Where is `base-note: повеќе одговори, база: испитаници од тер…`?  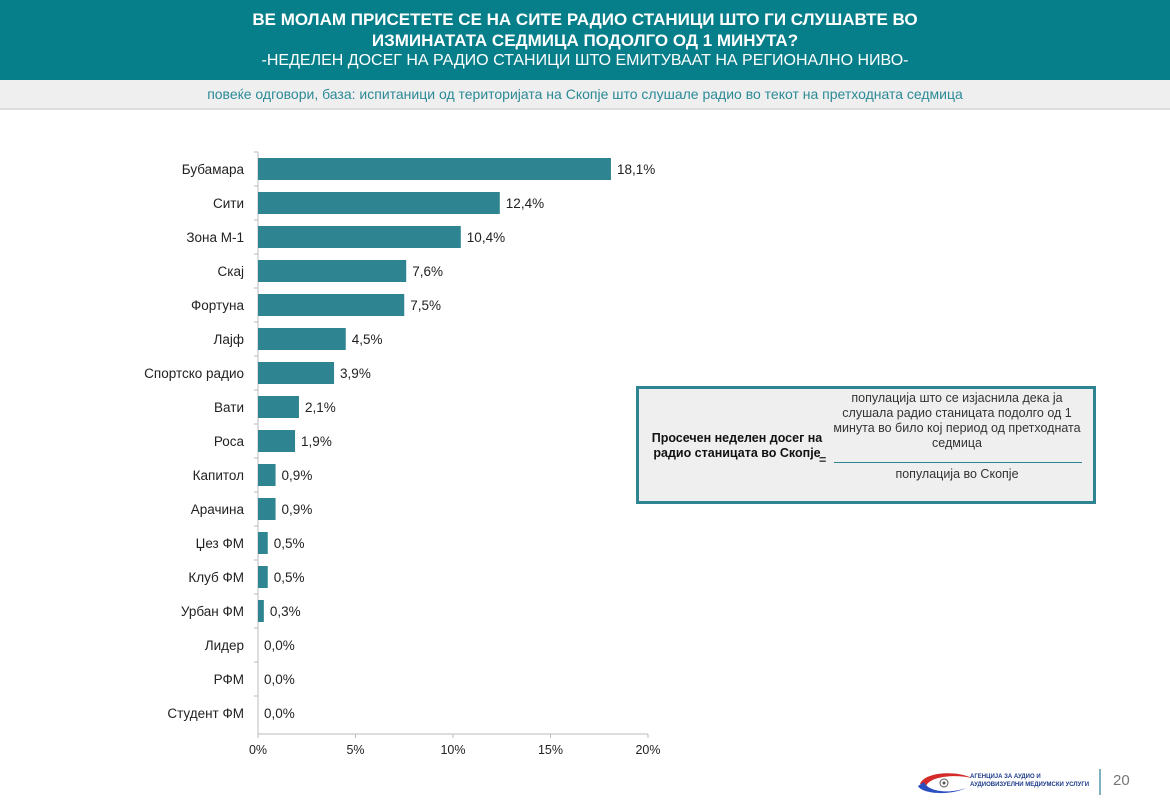
base-note: повеќе одговори, база: испитаници од тер… is located at coordinates (585, 95).